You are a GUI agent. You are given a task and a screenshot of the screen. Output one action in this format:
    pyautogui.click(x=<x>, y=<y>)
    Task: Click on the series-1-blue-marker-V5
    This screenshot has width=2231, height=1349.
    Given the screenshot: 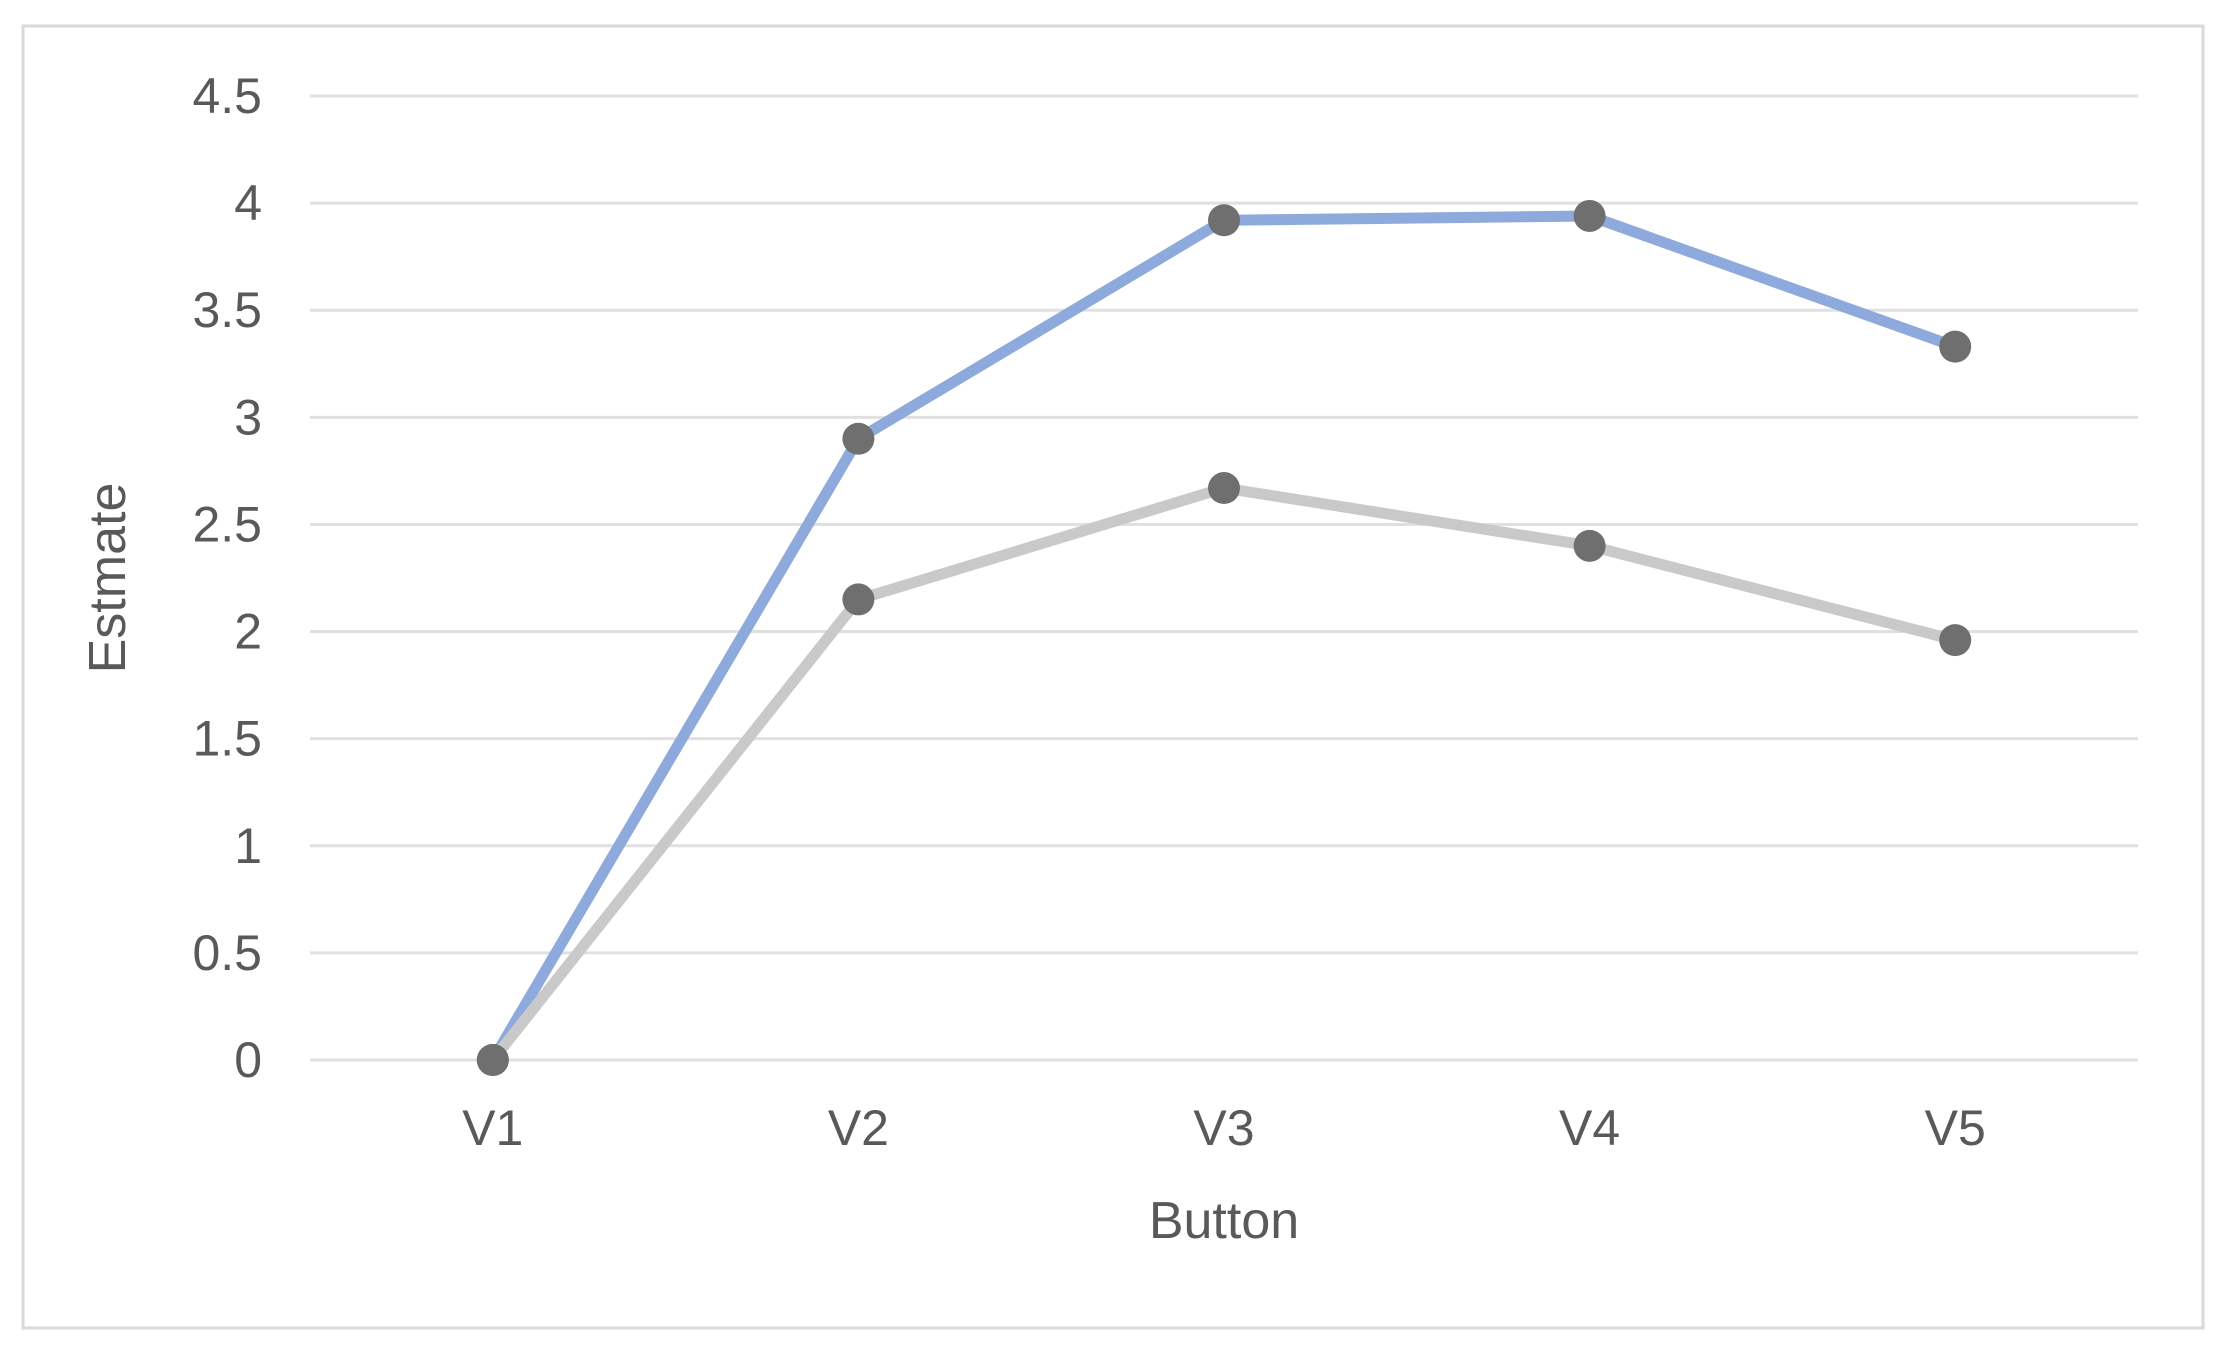 What is the action you would take?
    pyautogui.click(x=1955, y=346)
    